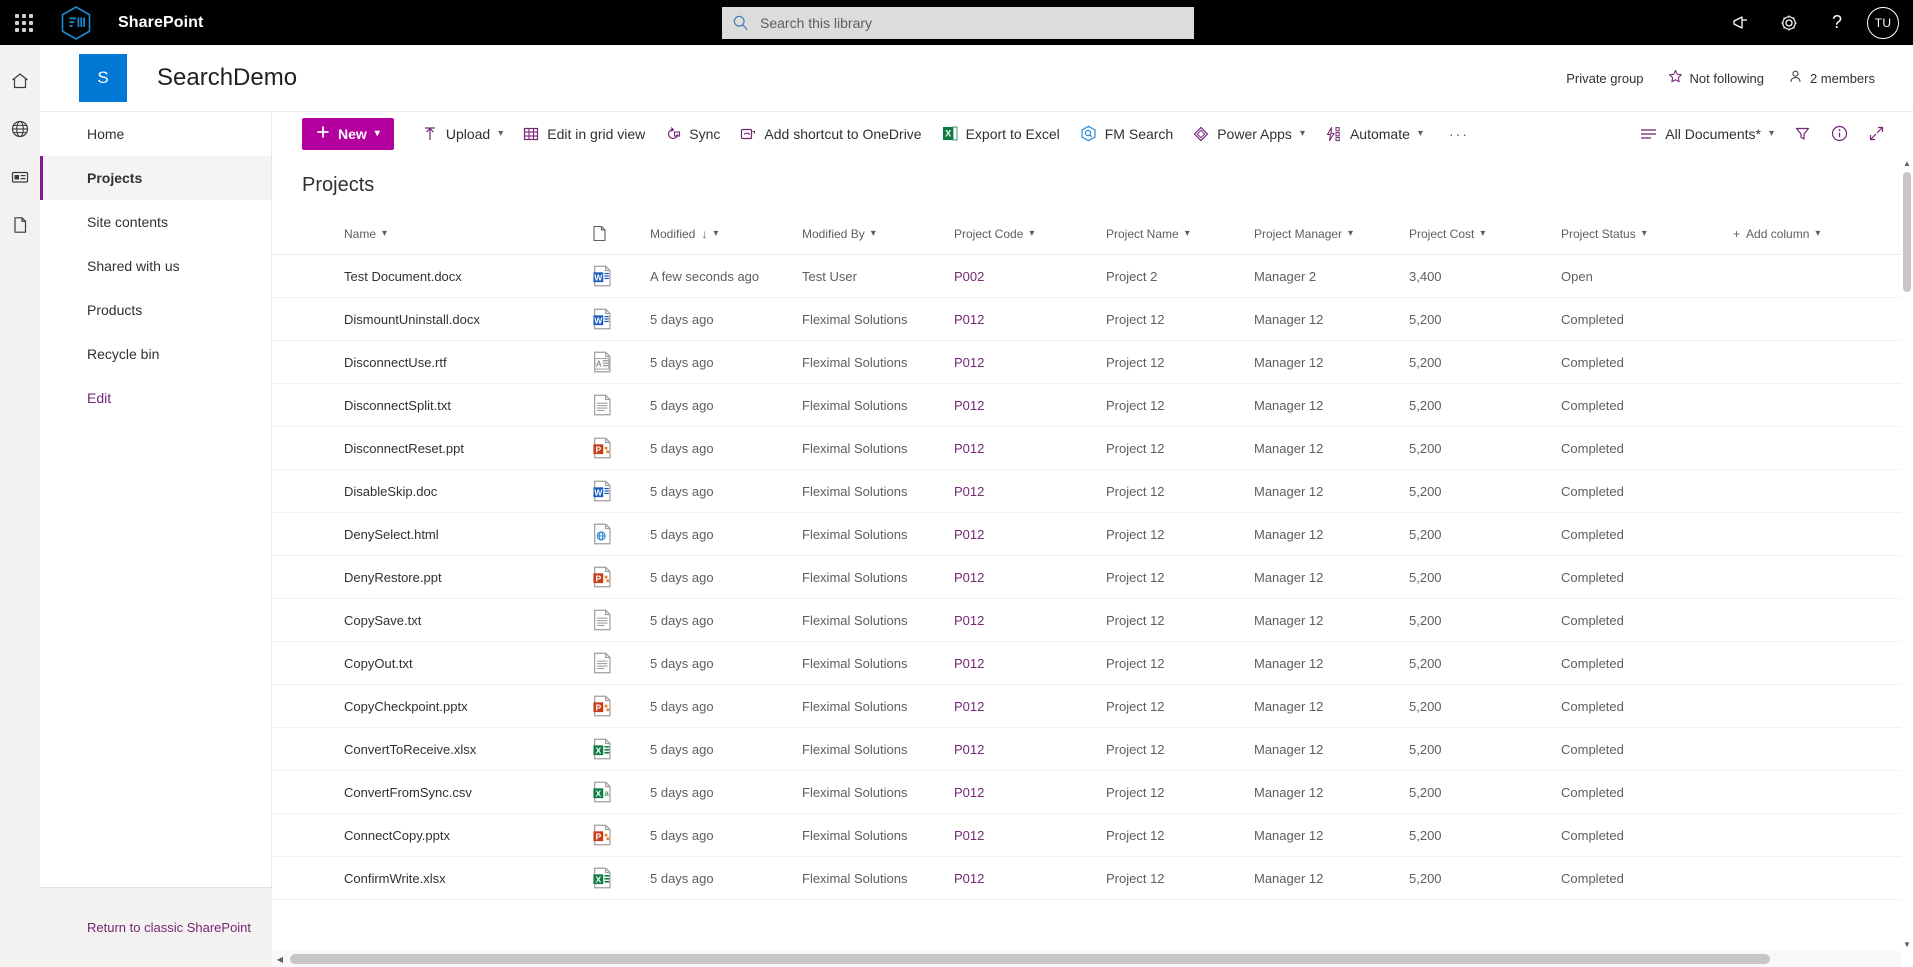 The height and width of the screenshot is (967, 1913). Describe the element at coordinates (468, 835) in the screenshot. I see `file-name-cell: ConnectCopy.pptx` at that location.